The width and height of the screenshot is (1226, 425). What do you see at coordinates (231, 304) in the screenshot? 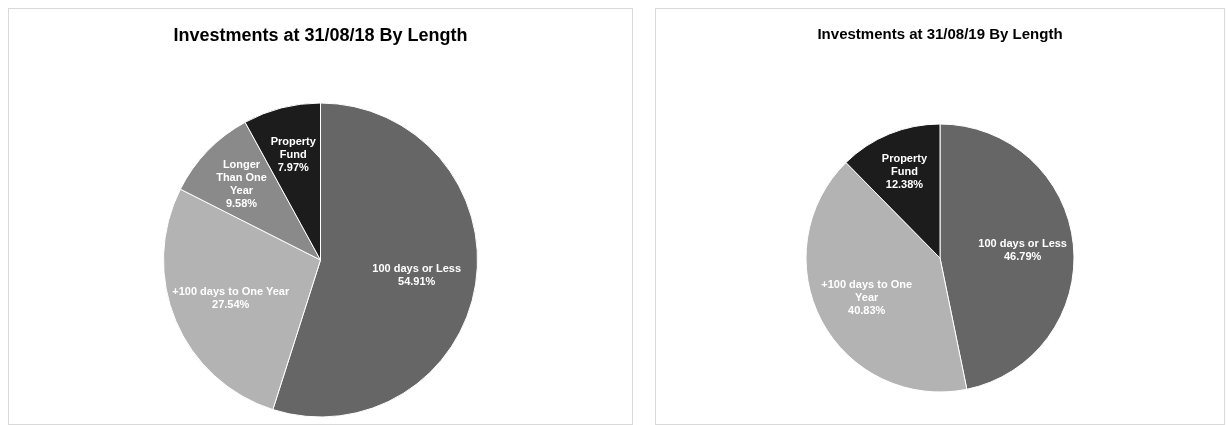
I see `data-label: 27.54%` at bounding box center [231, 304].